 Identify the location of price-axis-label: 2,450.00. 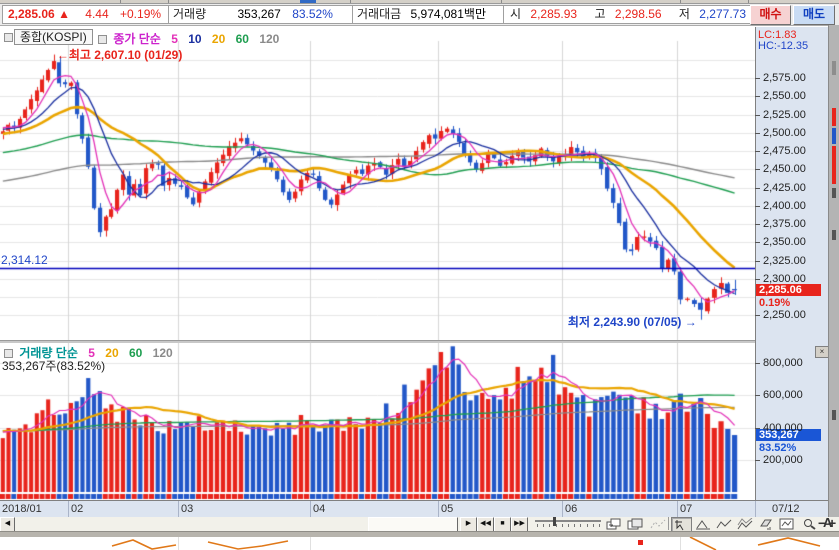
(784, 169).